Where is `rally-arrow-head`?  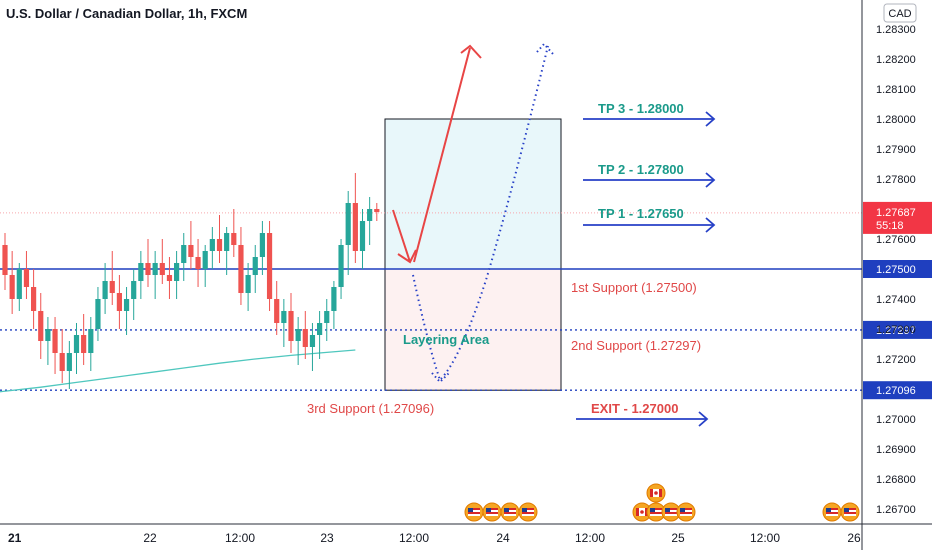
rally-arrow-head is located at coordinates (471, 51).